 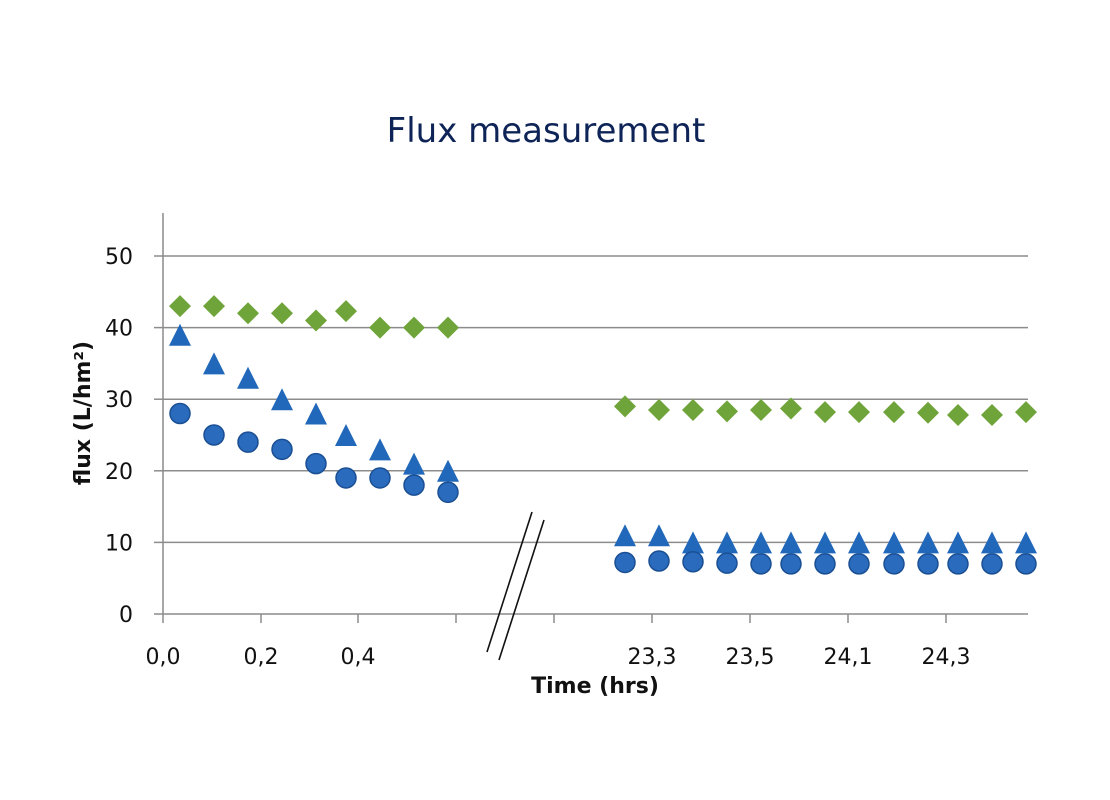 What do you see at coordinates (83, 413) in the screenshot?
I see `y-axis-label: flux (L/hm²)` at bounding box center [83, 413].